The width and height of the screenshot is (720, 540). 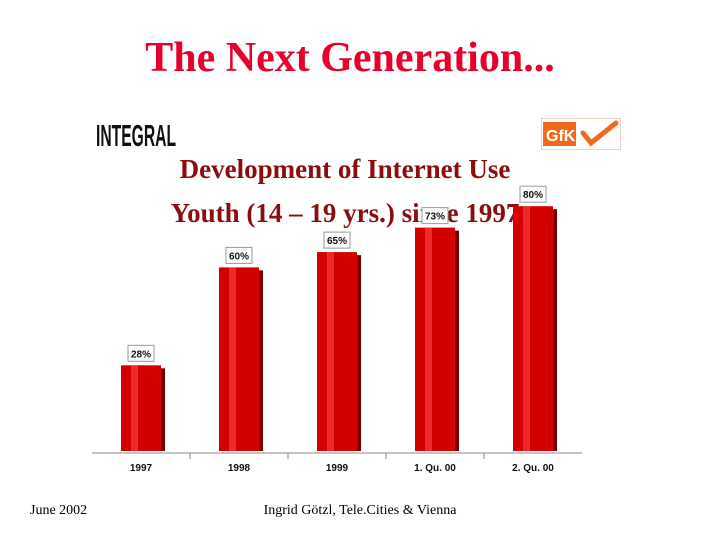 What do you see at coordinates (239, 468) in the screenshot?
I see `x-tick-label: 1998` at bounding box center [239, 468].